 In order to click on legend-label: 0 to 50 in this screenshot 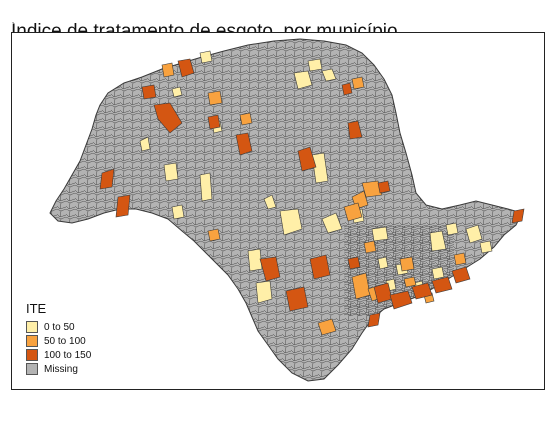, I will do `click(59, 327)`.